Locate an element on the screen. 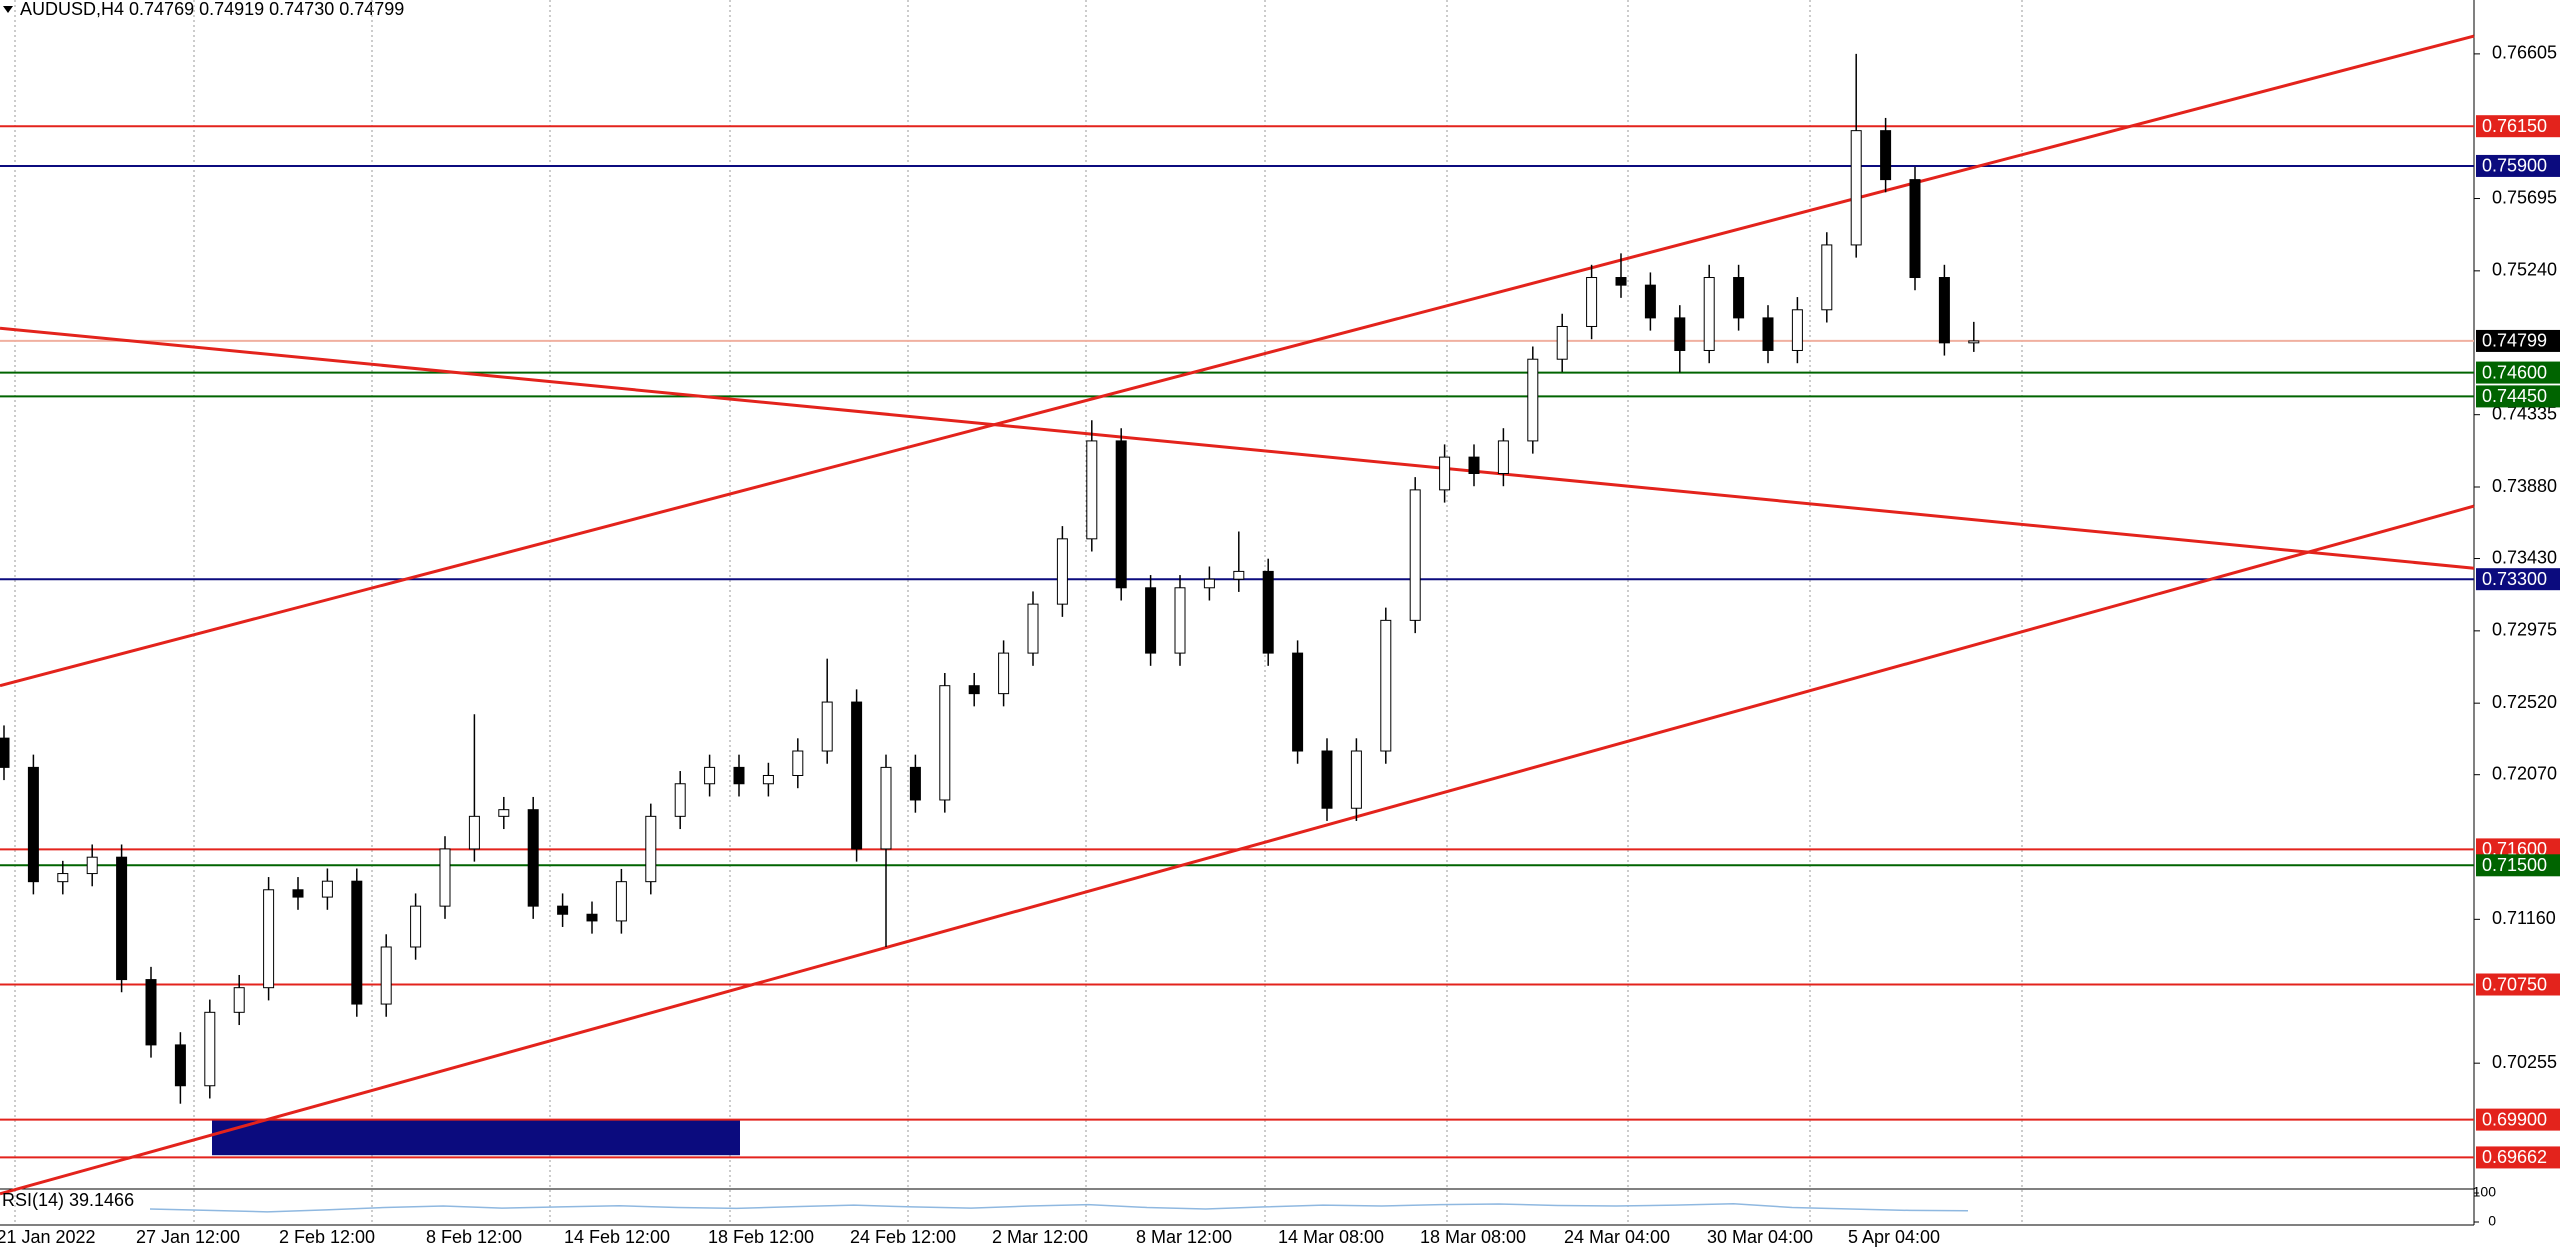 The image size is (2560, 1254). y-tick-label: 0.73430 is located at coordinates (2524, 557).